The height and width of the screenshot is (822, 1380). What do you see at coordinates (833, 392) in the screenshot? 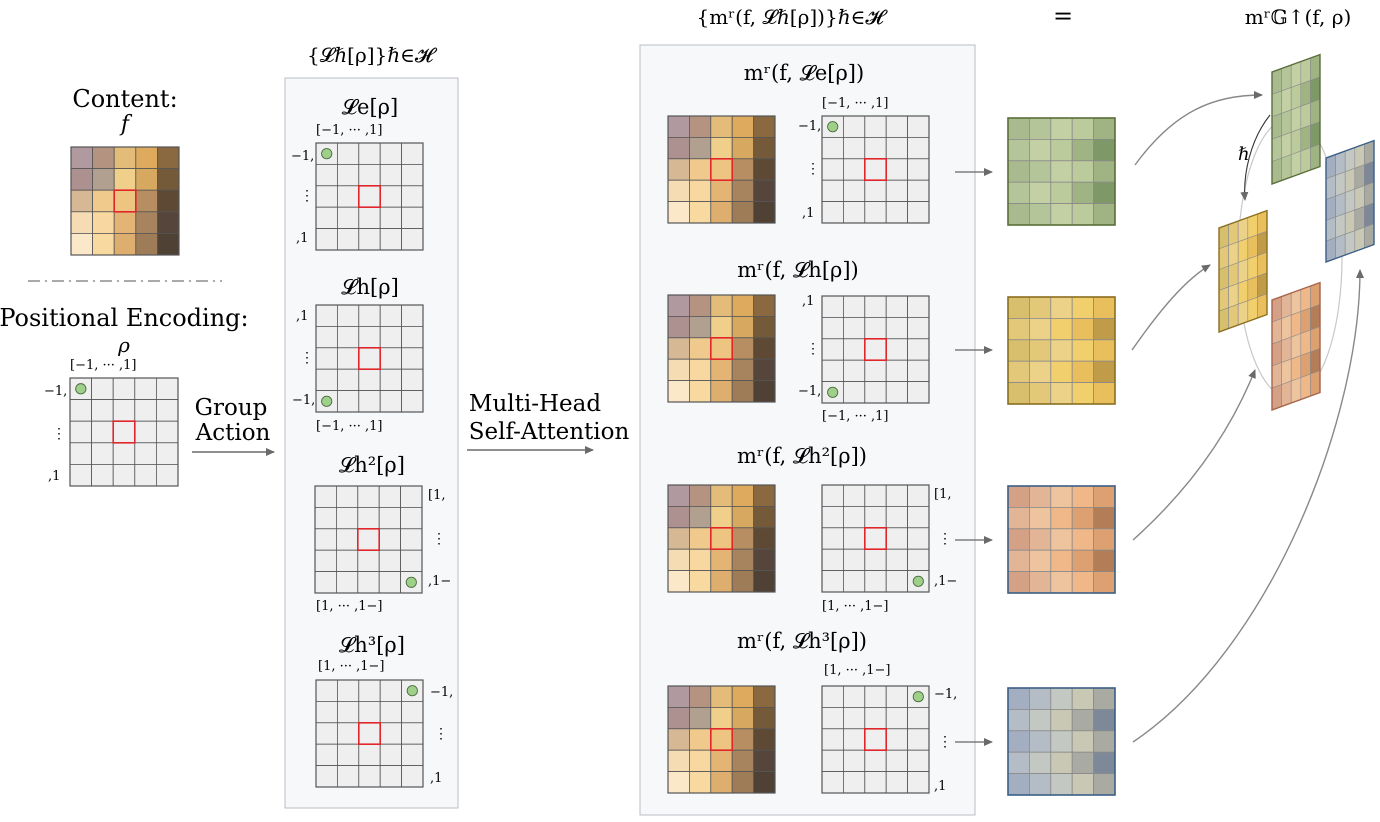
I see `origin-marker` at bounding box center [833, 392].